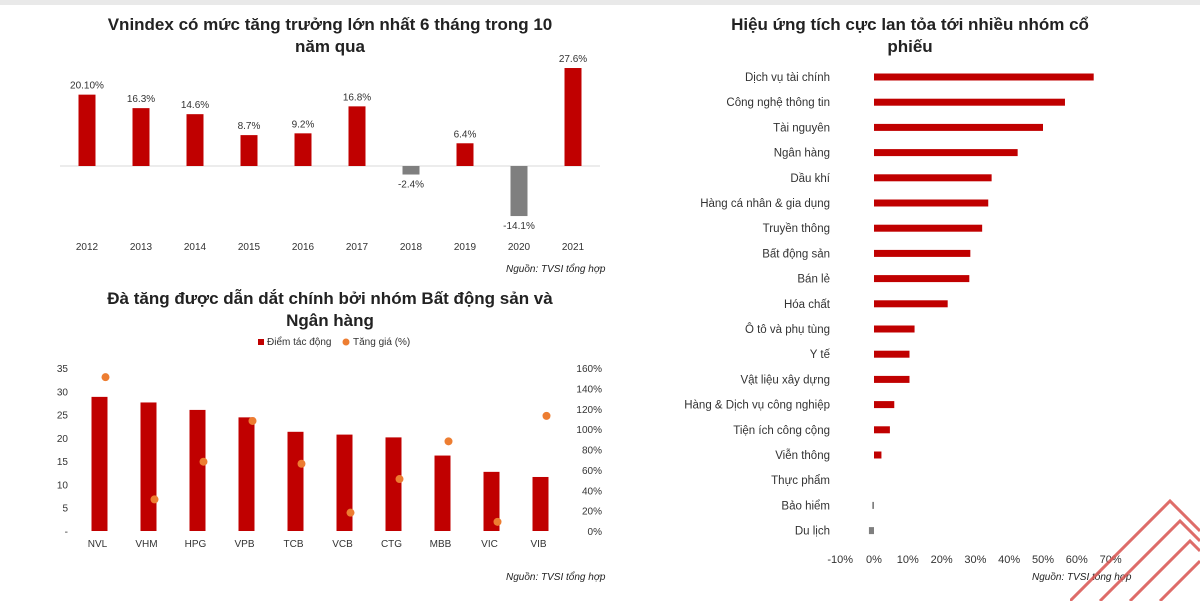 The height and width of the screenshot is (601, 1200). I want to click on category-label: Ngân hàng, so click(802, 154).